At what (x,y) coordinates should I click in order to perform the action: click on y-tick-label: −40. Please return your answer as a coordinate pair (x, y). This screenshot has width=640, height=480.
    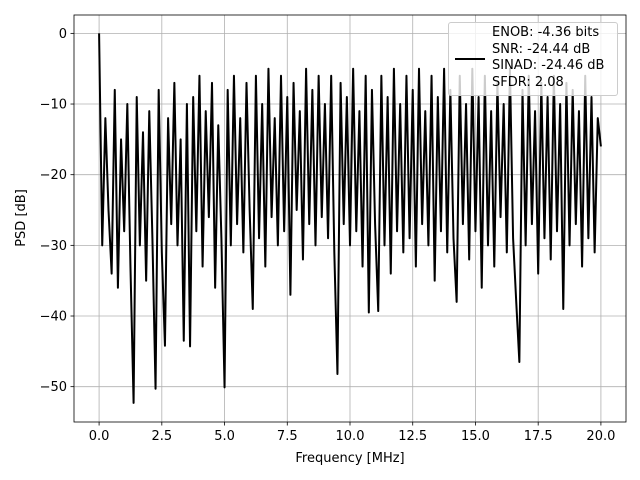
    Looking at the image, I should click on (53, 317).